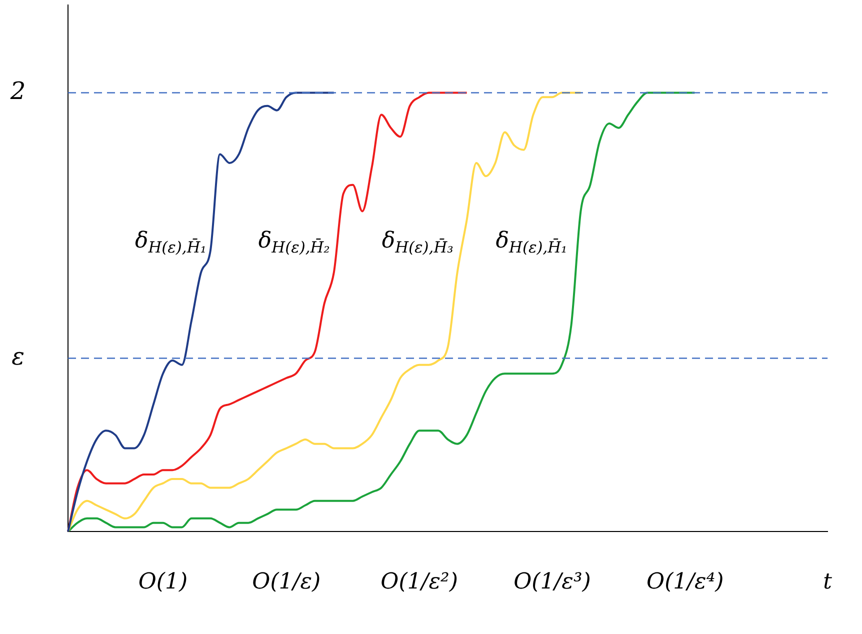 Image resolution: width=862 pixels, height=634 pixels. I want to click on text: ε, so click(18, 356).